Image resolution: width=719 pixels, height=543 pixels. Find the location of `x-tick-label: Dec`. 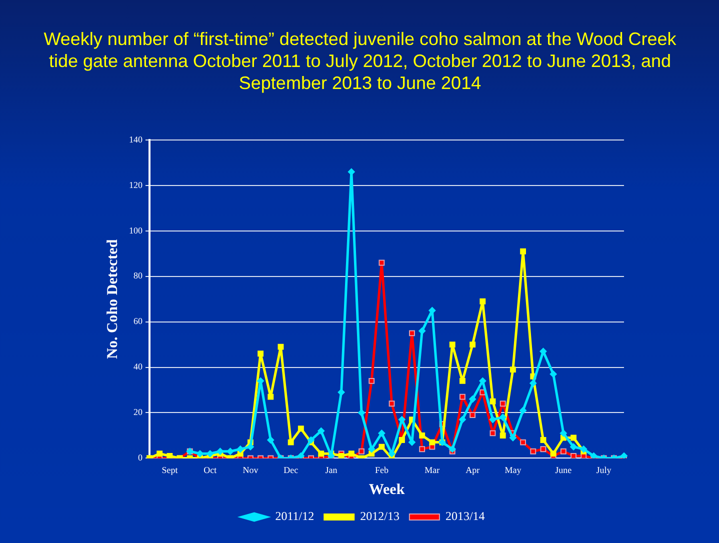

x-tick-label: Dec is located at coordinates (291, 469).